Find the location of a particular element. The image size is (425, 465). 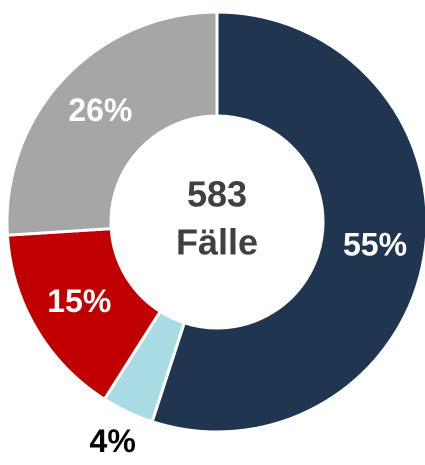

data-label: 4% is located at coordinates (113, 441).